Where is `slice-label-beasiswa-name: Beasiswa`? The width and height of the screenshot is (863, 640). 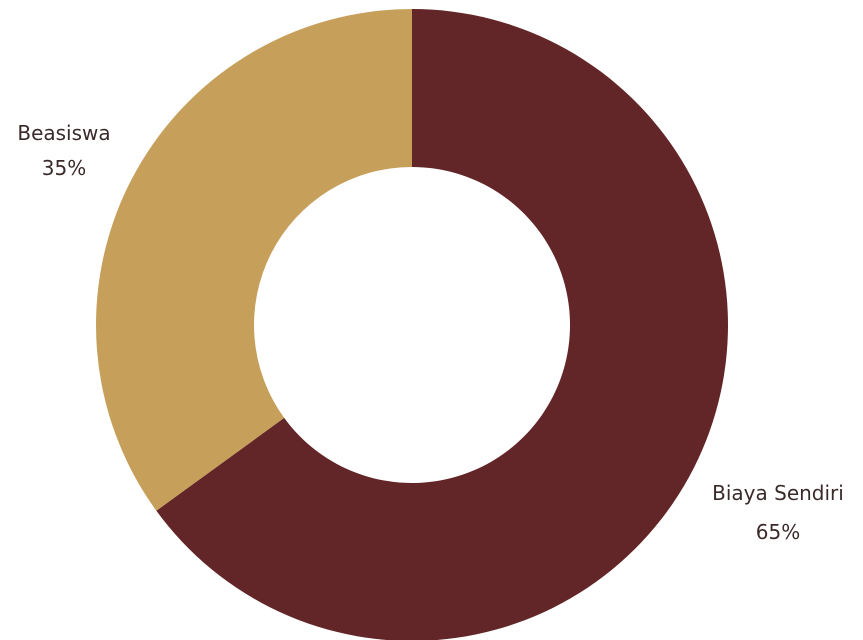
slice-label-beasiswa-name: Beasiswa is located at coordinates (63, 133).